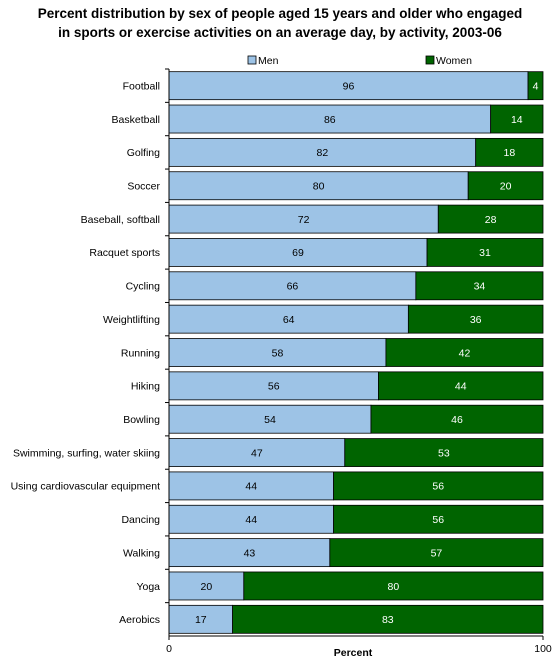 The width and height of the screenshot is (560, 672). I want to click on bar-row-dancing: Dancing 44 56, so click(332, 519).